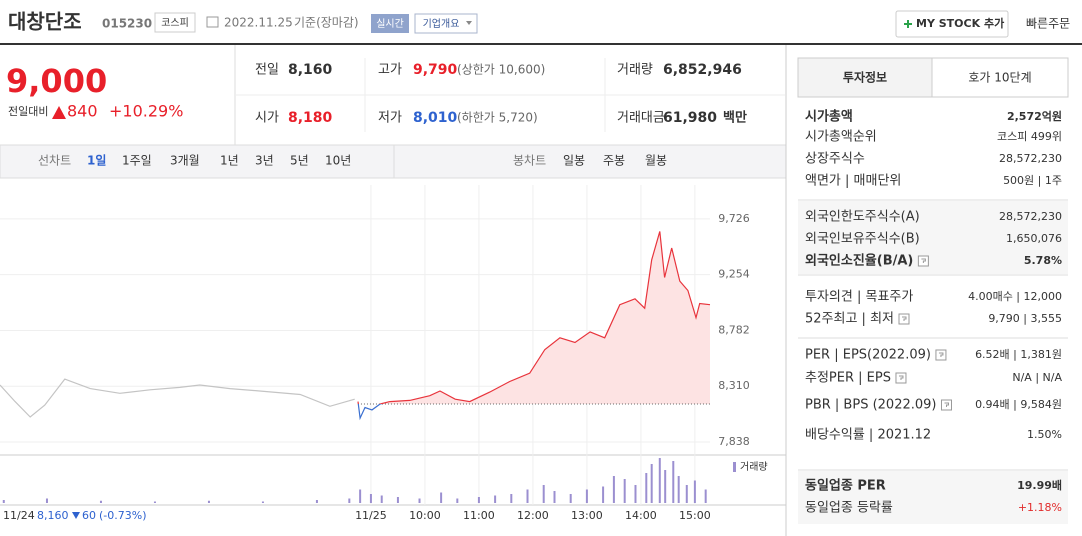 This screenshot has width=1082, height=536. I want to click on y-tick-label: 9,254, so click(734, 274).